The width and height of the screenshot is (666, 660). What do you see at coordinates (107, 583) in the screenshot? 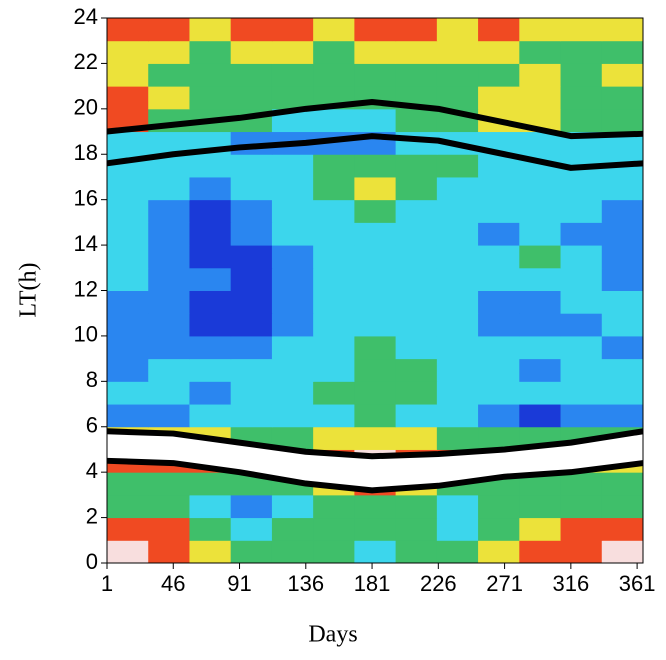
I see `x-tick-label: 1` at bounding box center [107, 583].